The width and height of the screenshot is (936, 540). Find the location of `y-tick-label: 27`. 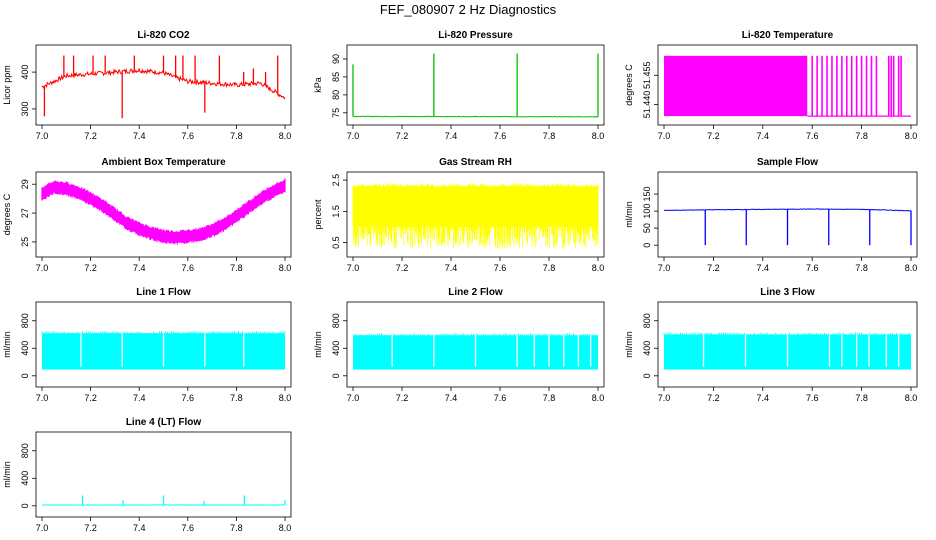

y-tick-label: 27 is located at coordinates (25, 213).